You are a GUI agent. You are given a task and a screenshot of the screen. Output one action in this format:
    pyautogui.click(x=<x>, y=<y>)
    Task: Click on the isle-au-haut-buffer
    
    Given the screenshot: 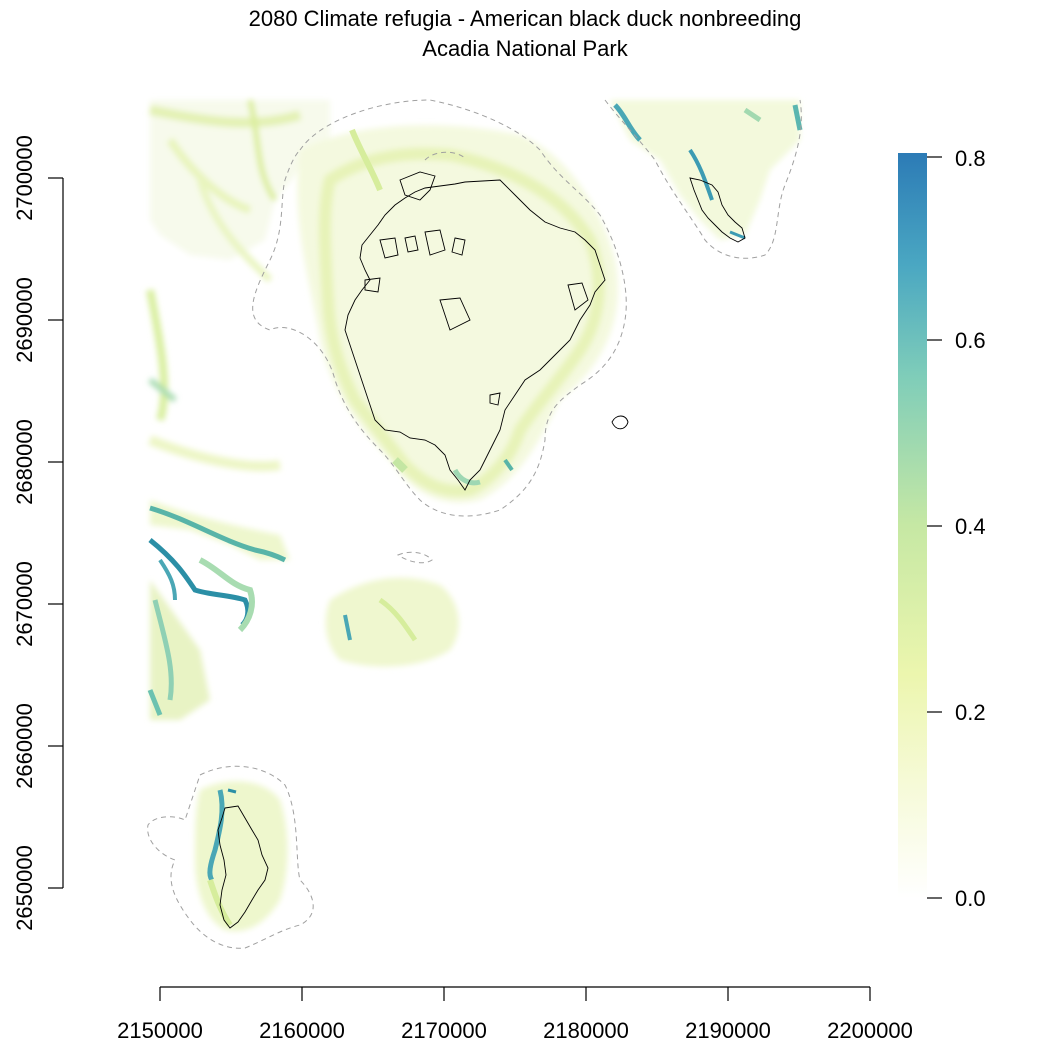 What is the action you would take?
    pyautogui.click(x=230, y=857)
    